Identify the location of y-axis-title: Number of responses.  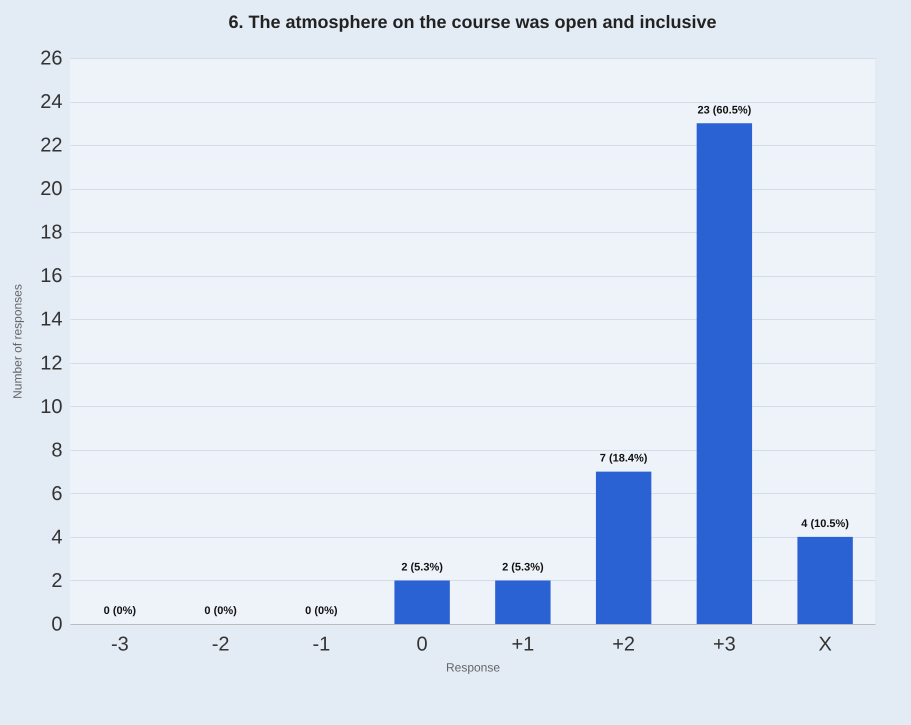
(17, 341).